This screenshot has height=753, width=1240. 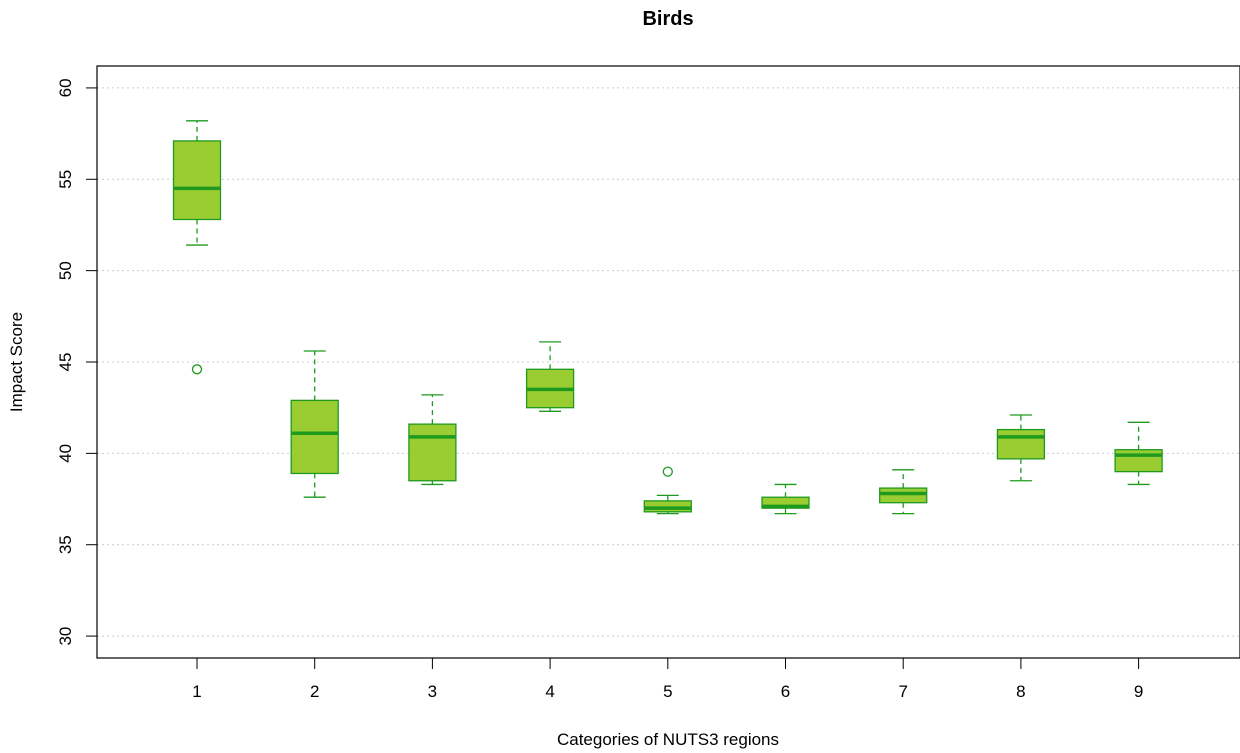 What do you see at coordinates (65, 636) in the screenshot?
I see `y-tick-label: 30` at bounding box center [65, 636].